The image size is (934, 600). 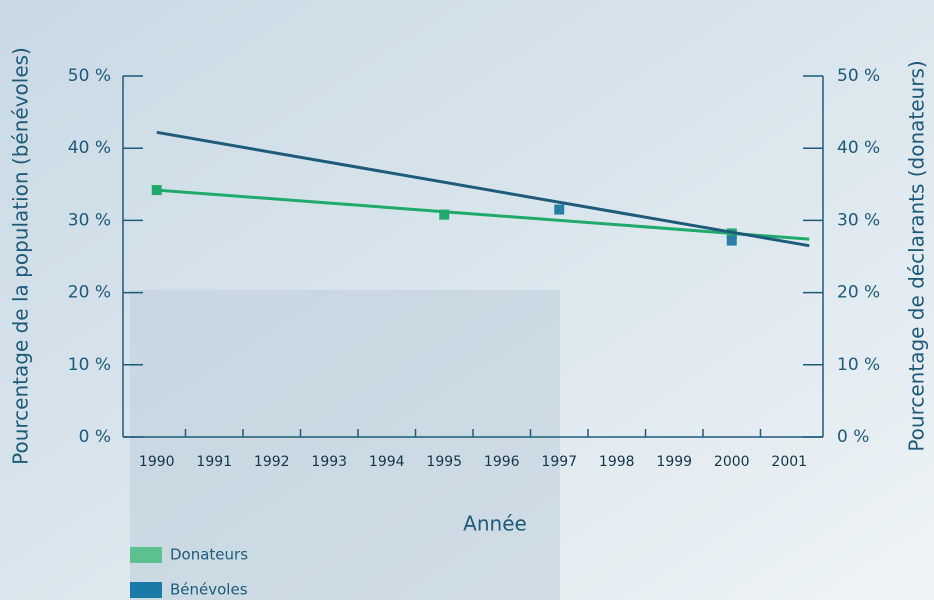 I want to click on x-tick-label: 1996, so click(x=502, y=462).